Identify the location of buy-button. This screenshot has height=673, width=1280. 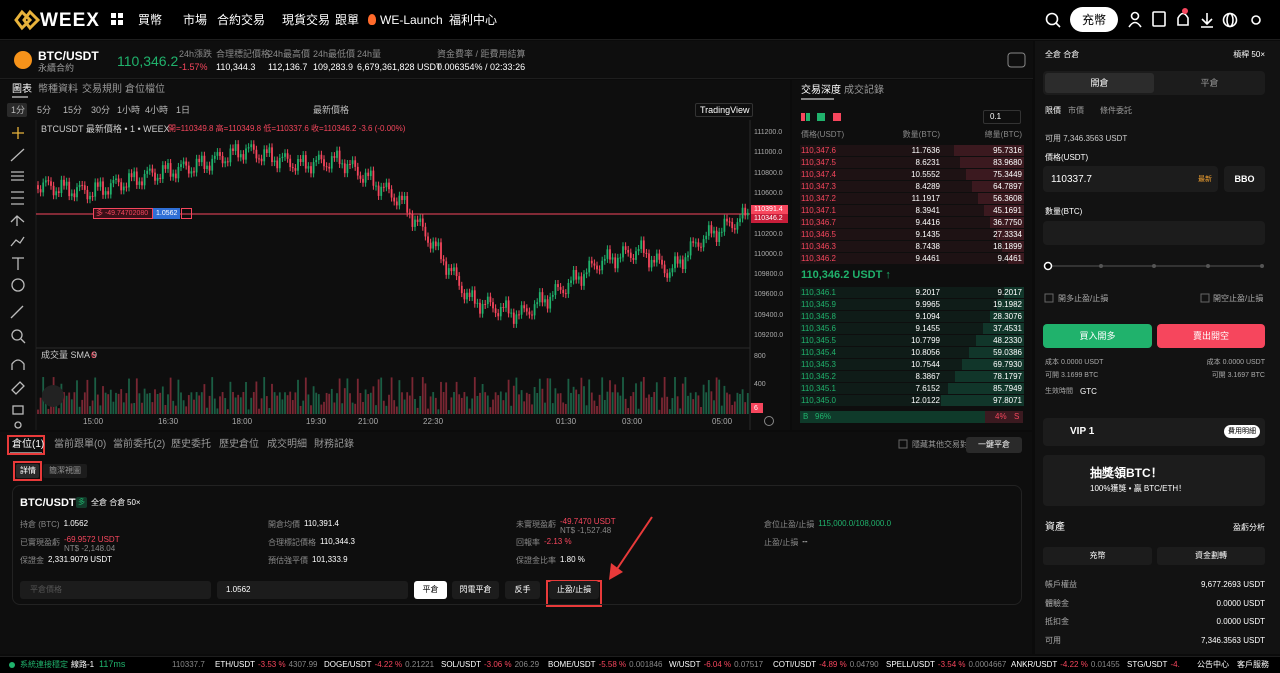
(1097, 336).